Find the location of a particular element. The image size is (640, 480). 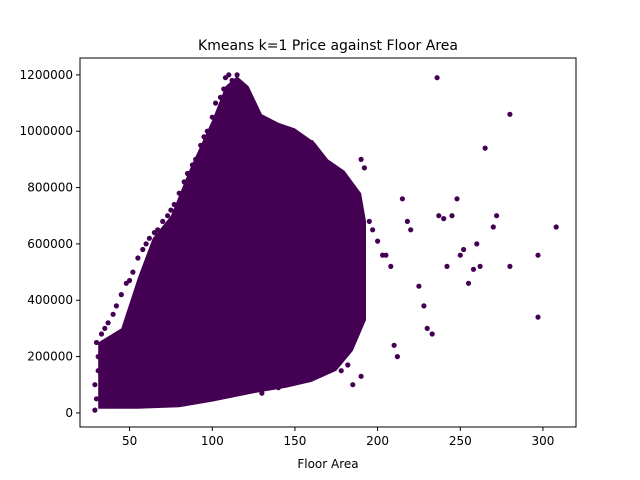

x-tick-label: 150 is located at coordinates (294, 441).